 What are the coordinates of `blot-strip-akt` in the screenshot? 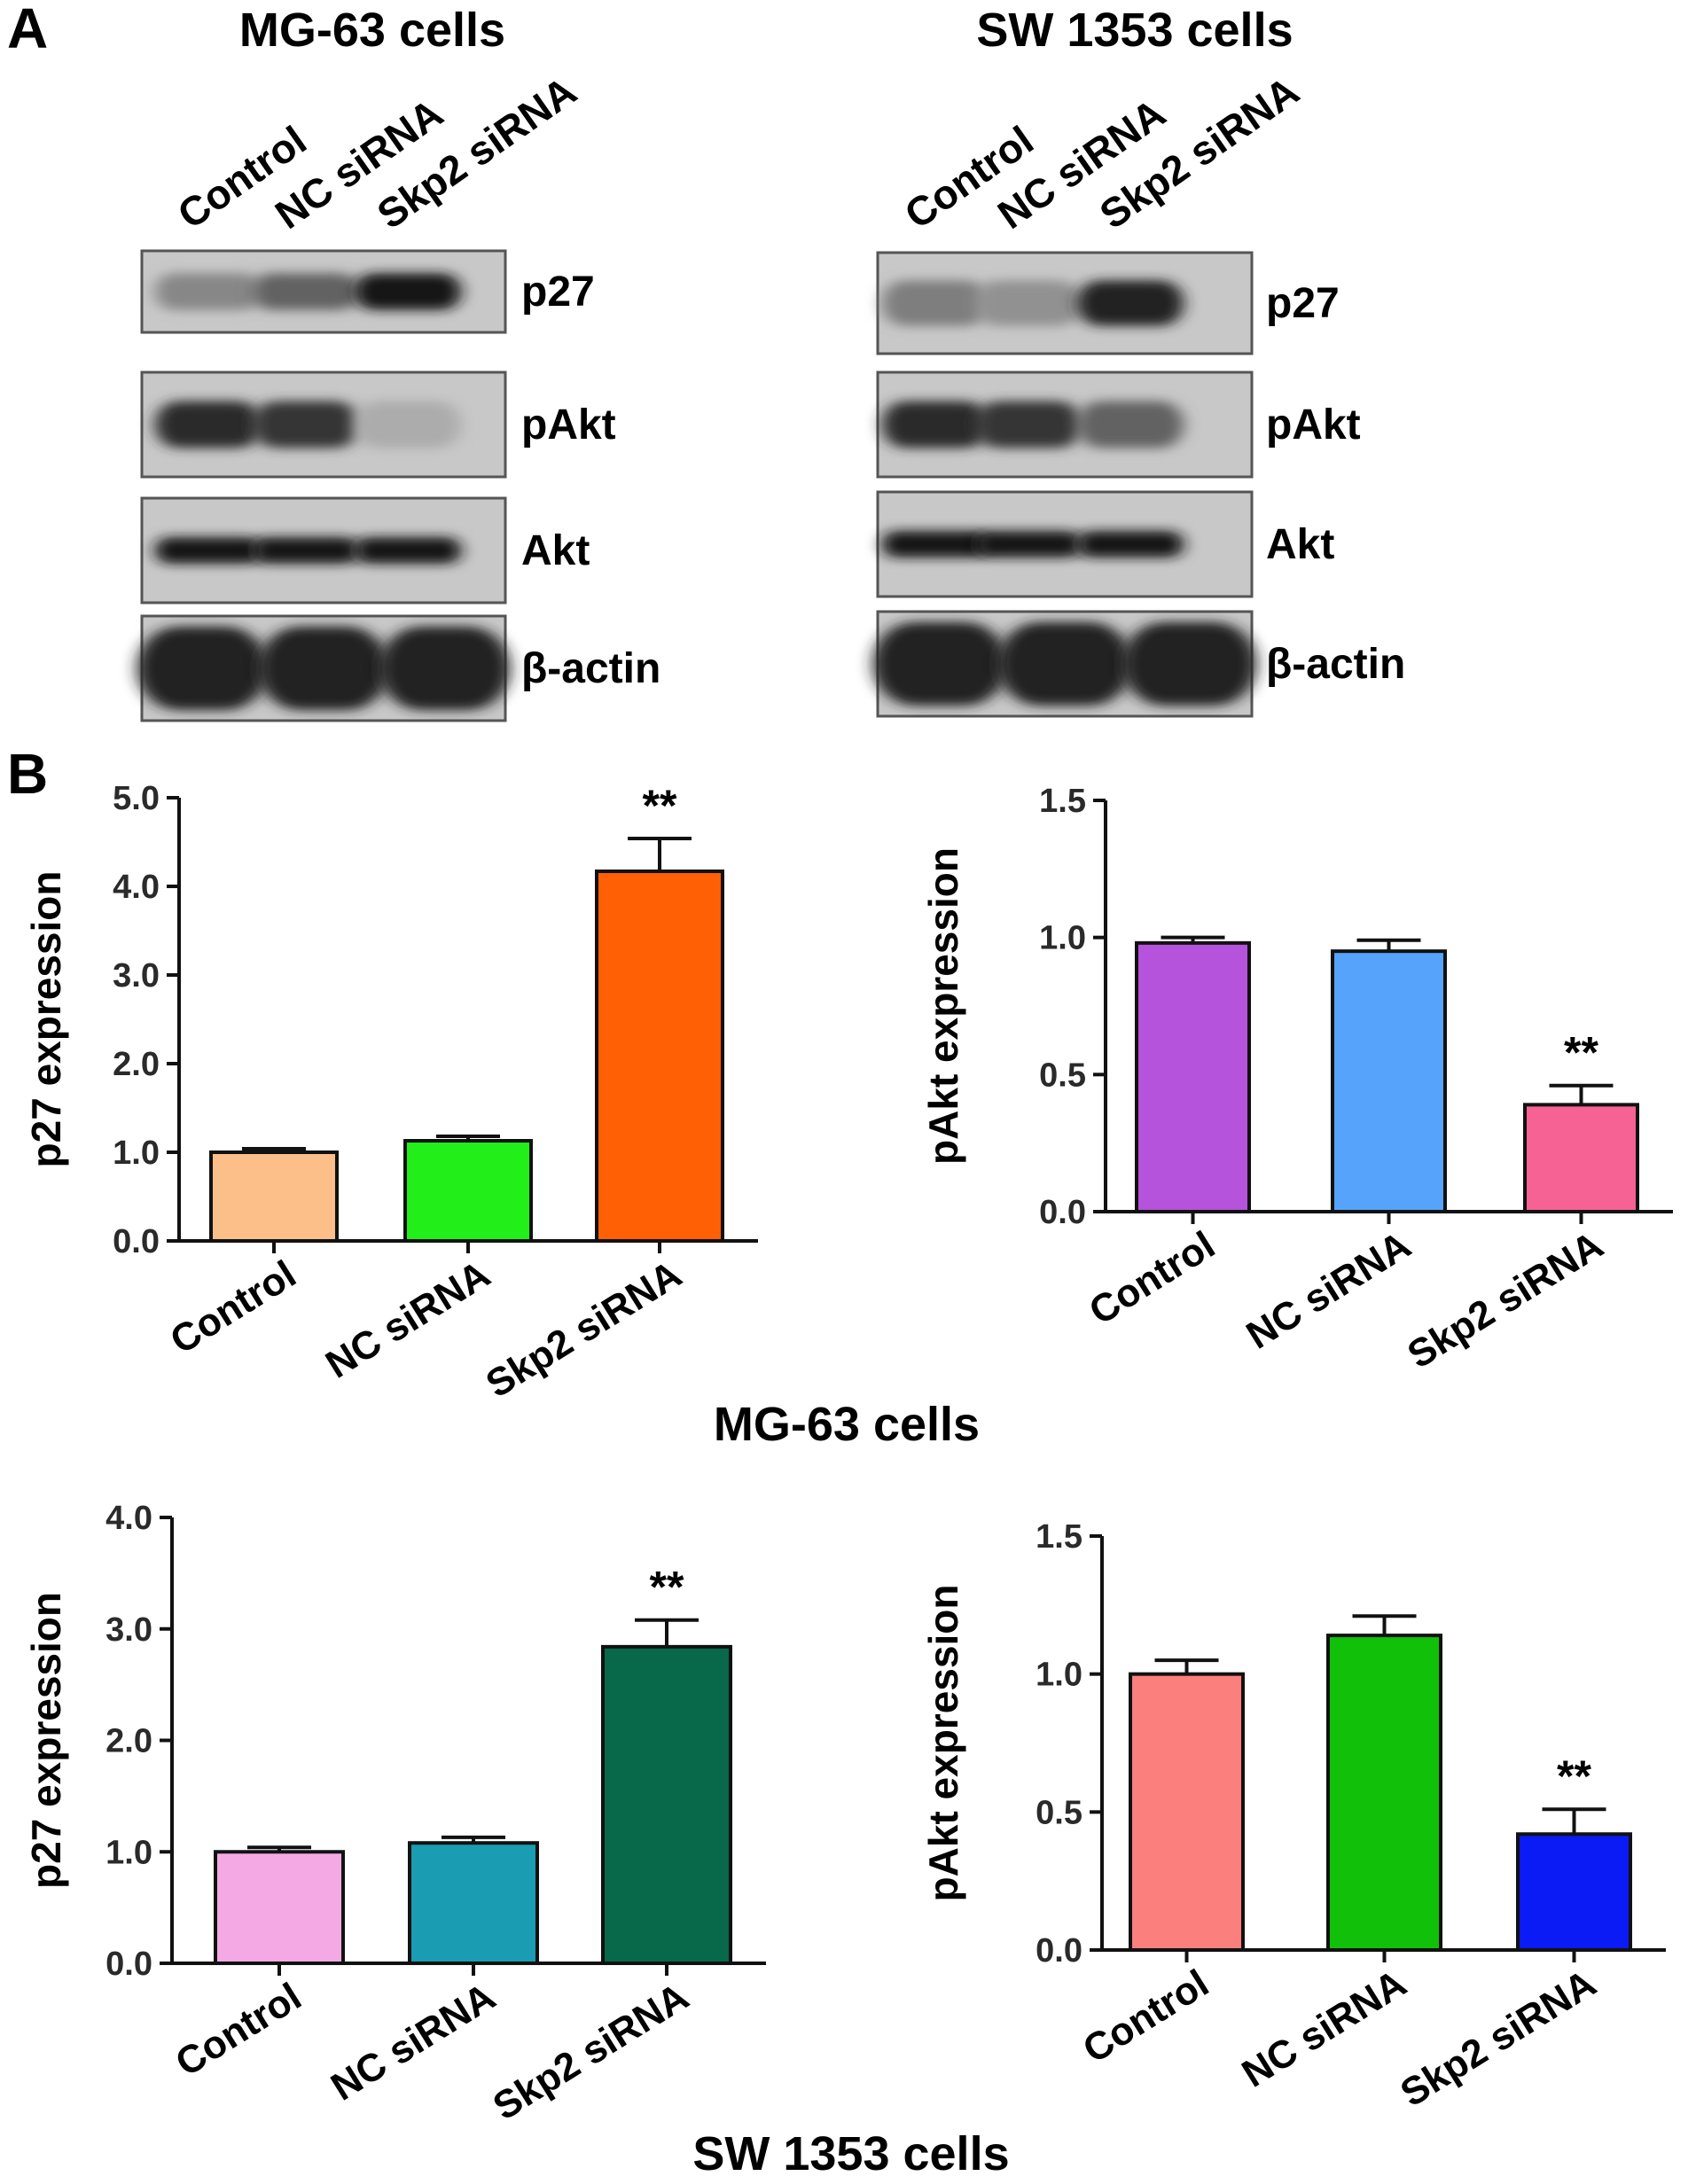 It's located at (323, 550).